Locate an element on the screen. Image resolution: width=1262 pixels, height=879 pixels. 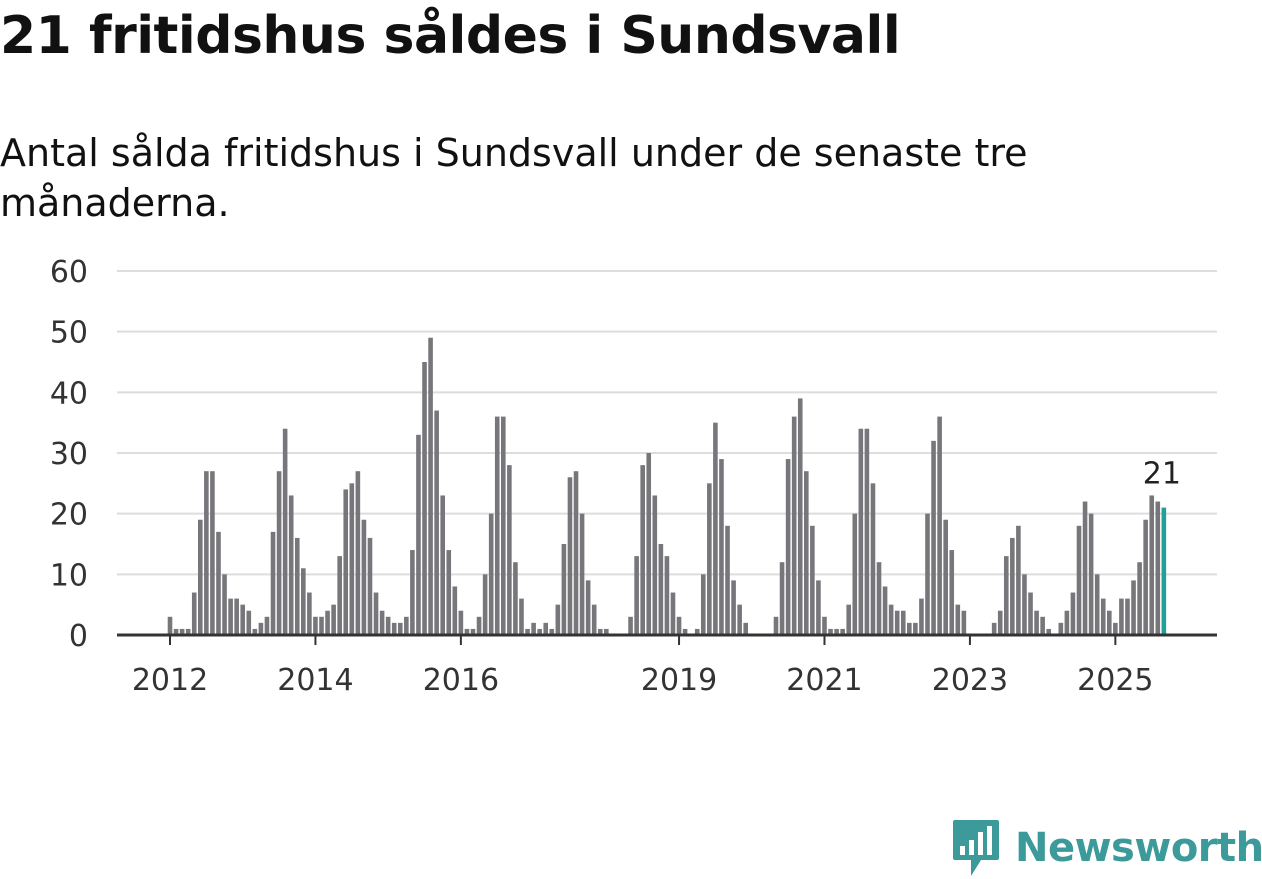
y-tick-label: 10 is located at coordinates (69, 575).